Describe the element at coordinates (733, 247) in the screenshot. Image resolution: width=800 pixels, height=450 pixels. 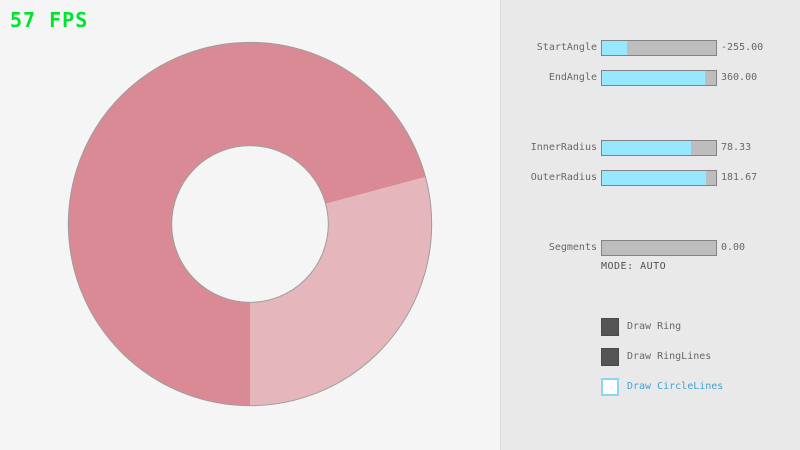
I see `segments-value: 0.00` at that location.